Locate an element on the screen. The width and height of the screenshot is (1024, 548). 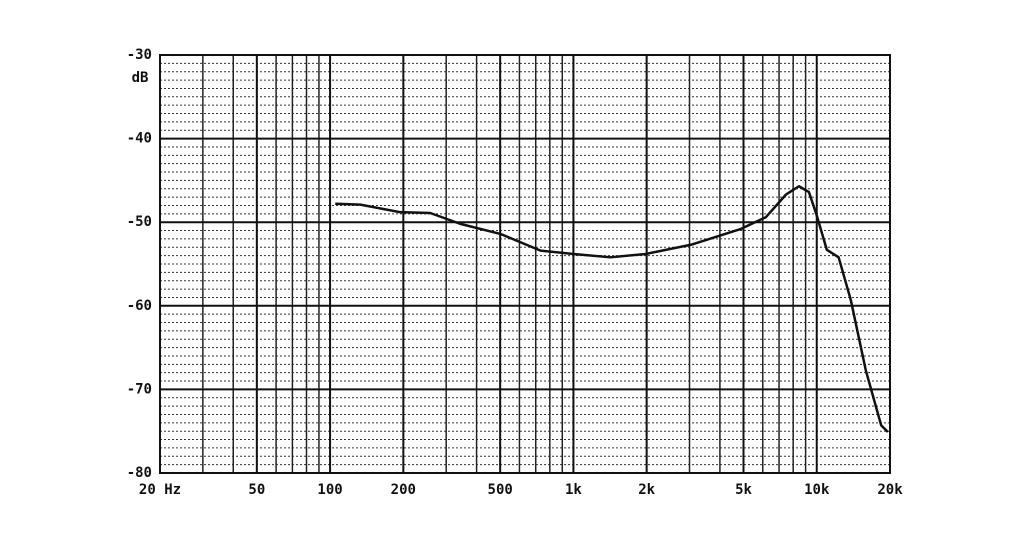
y-tick-label: -80 is located at coordinates (139, 473).